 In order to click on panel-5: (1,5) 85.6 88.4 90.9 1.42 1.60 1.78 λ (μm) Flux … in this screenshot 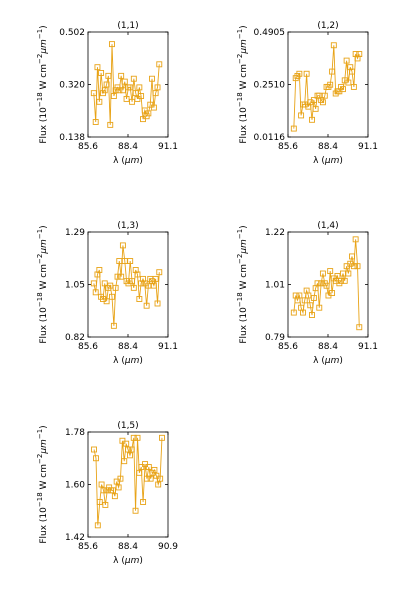, I will do `click(107, 493)`.